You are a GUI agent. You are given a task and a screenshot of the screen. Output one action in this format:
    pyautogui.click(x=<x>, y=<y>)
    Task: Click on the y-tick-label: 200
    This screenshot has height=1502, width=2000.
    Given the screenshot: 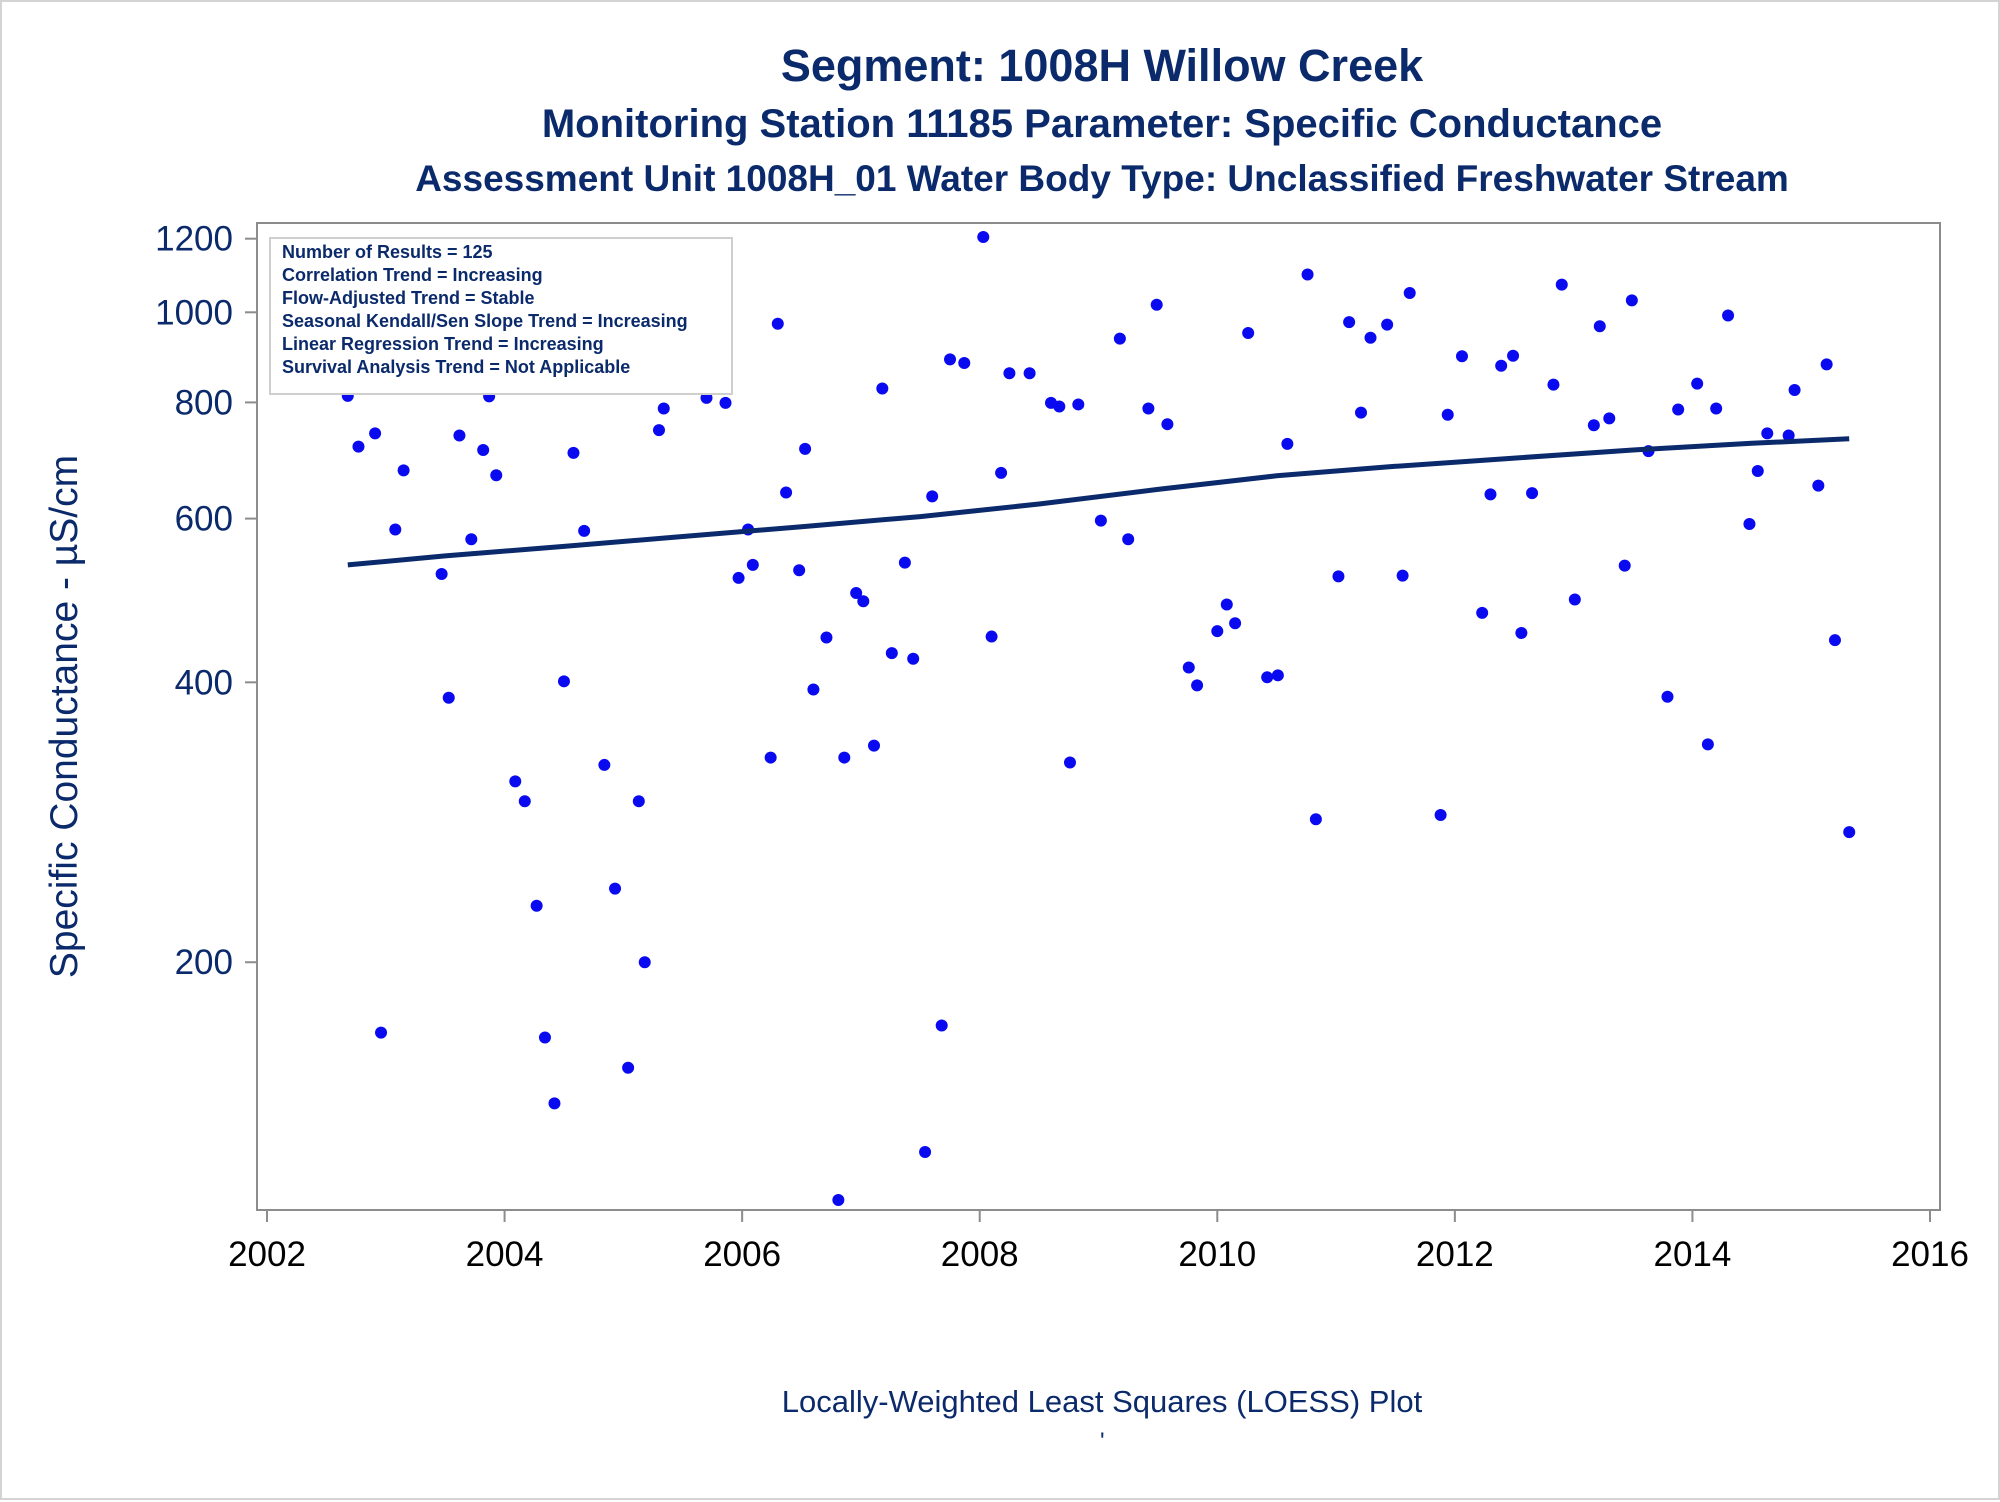 What is the action you would take?
    pyautogui.click(x=204, y=962)
    